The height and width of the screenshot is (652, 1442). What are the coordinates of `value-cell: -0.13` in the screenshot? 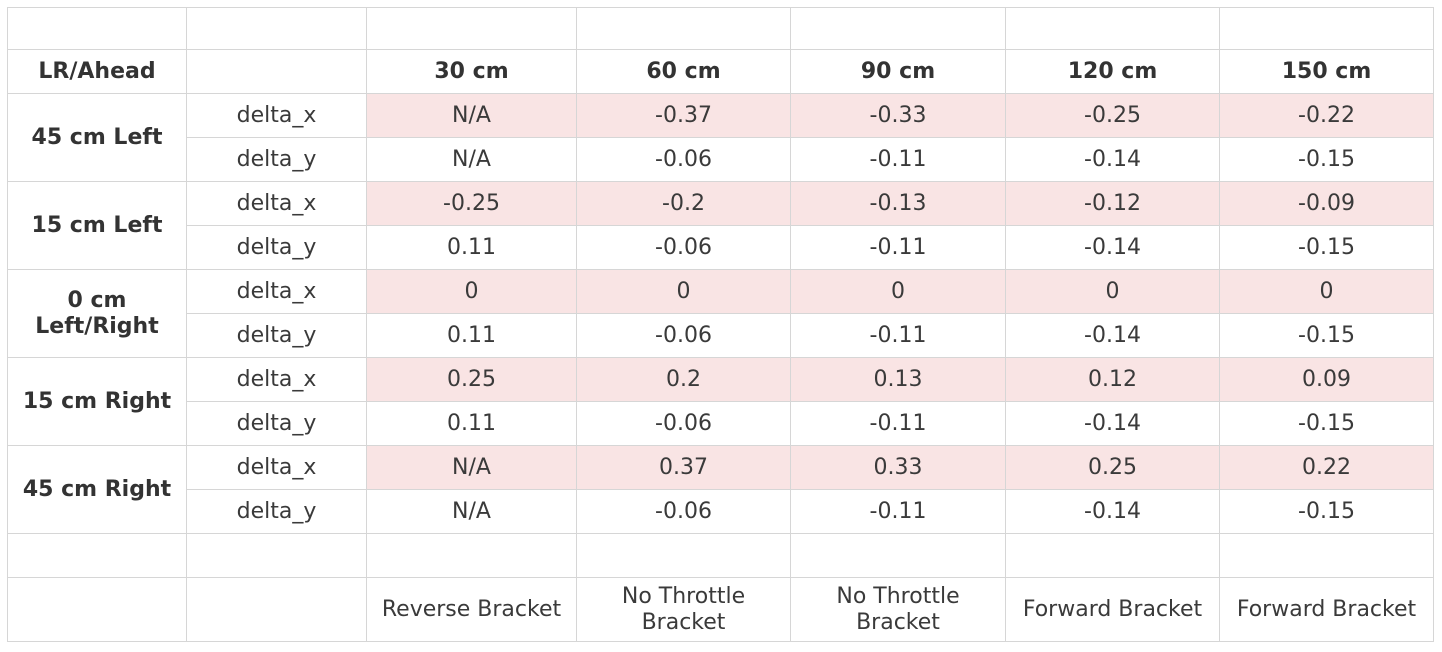 It's located at (898, 203).